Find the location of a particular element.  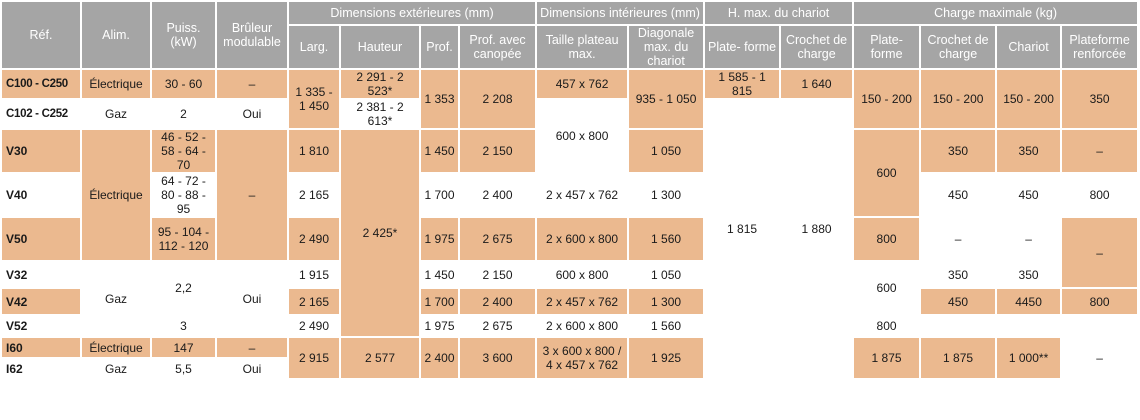

puissance-cell: 46 - 52 - 58 - 64 - 70 is located at coordinates (183, 151).